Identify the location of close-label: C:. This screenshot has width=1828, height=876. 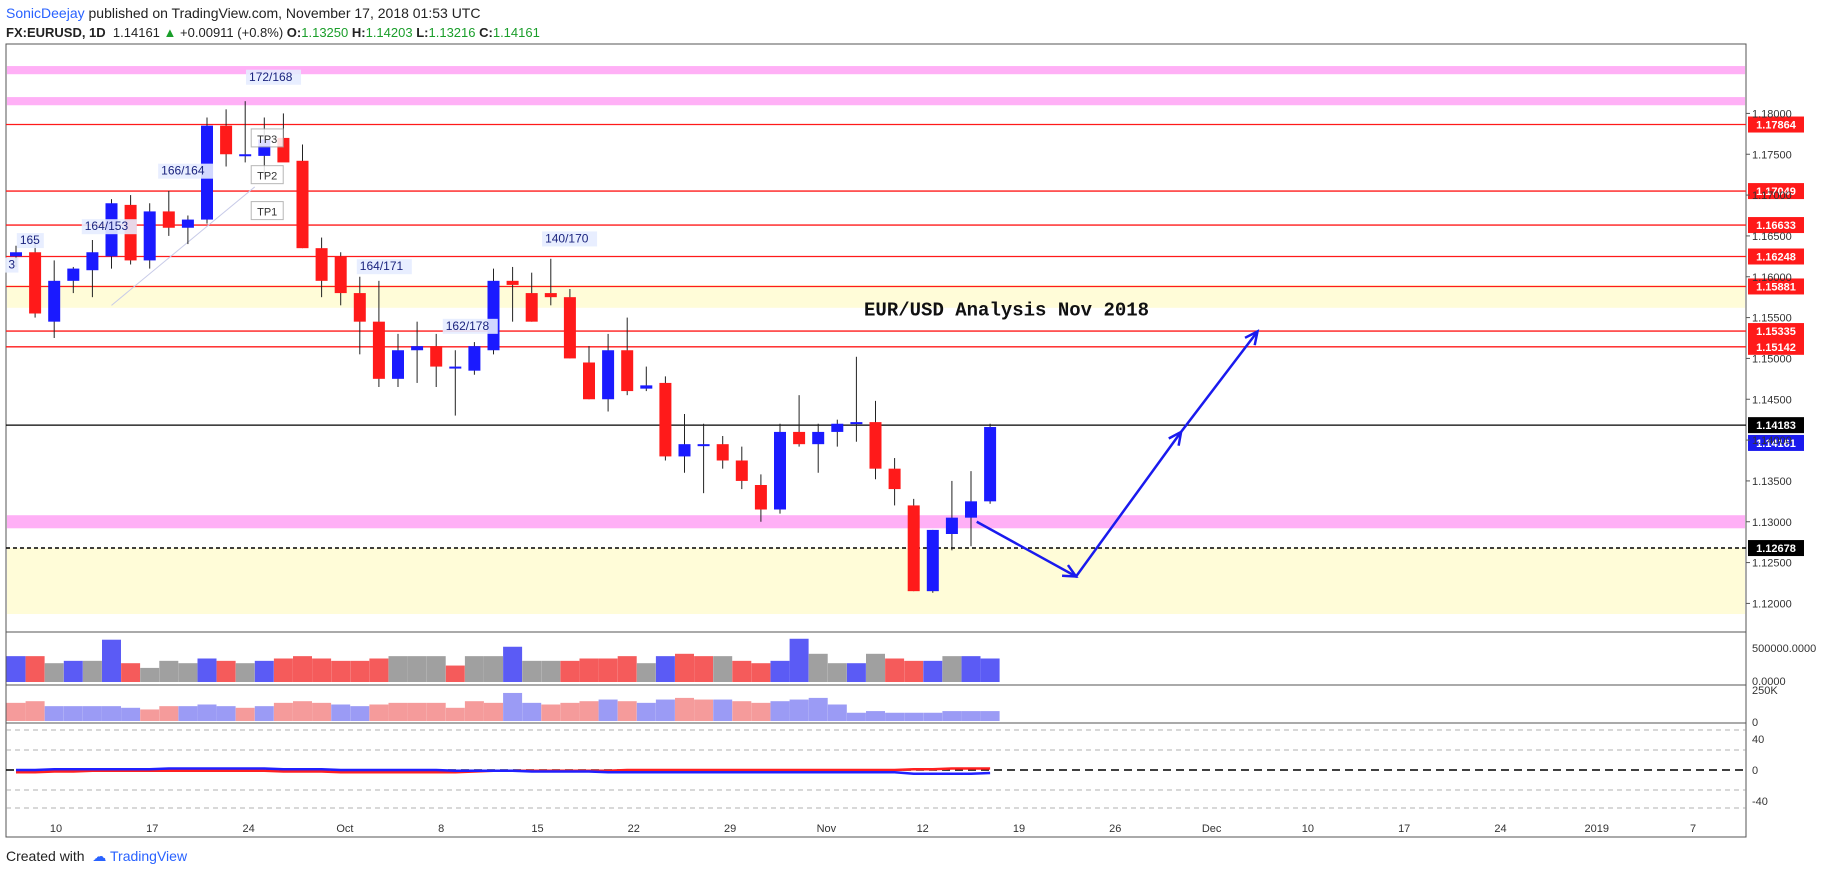
(486, 32).